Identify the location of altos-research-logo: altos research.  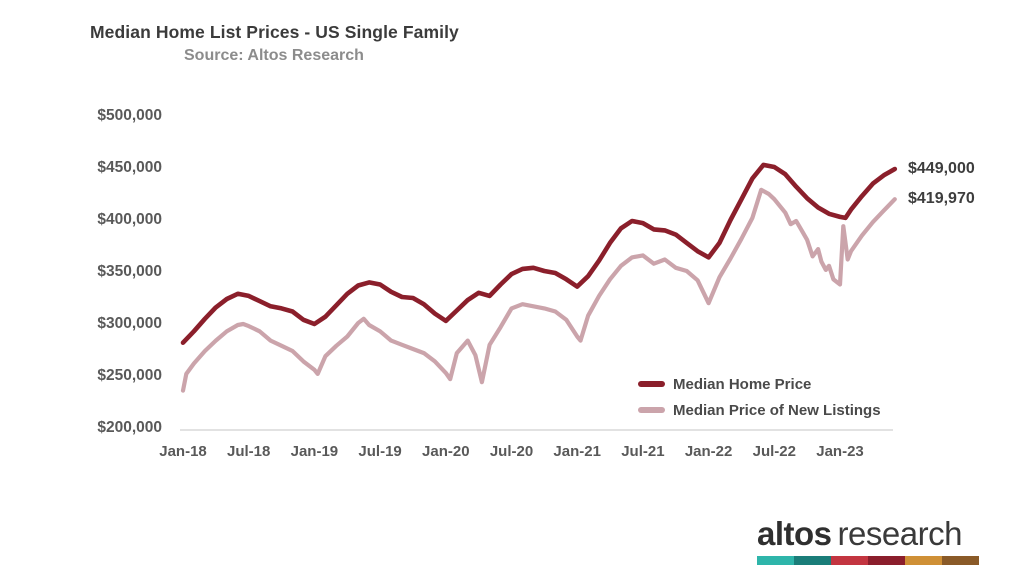
(868, 540).